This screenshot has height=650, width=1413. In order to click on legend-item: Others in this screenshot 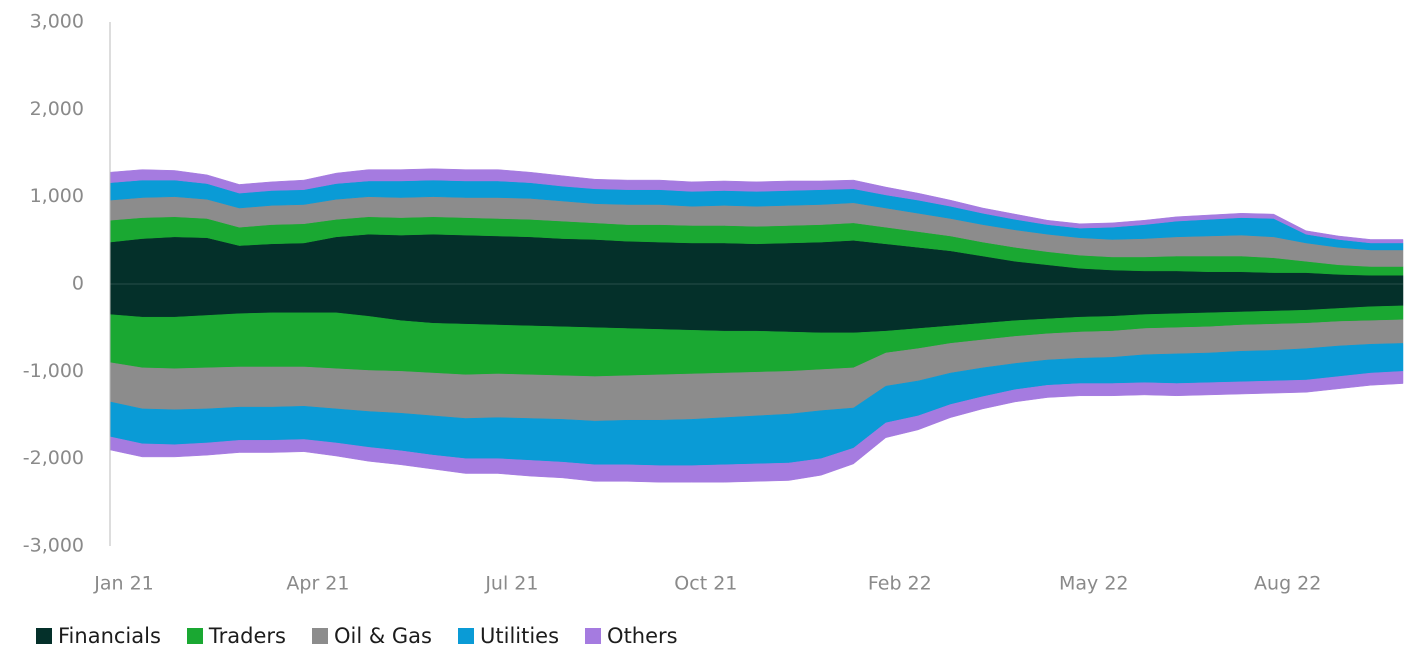, I will do `click(631, 636)`.